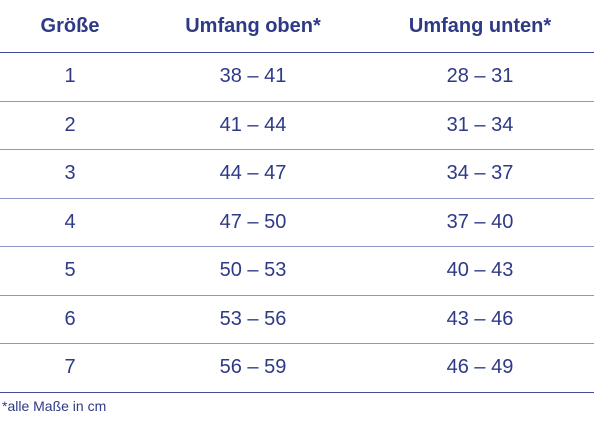  What do you see at coordinates (480, 77) in the screenshot?
I see `lower-circumference-cell: 28 – 31` at bounding box center [480, 77].